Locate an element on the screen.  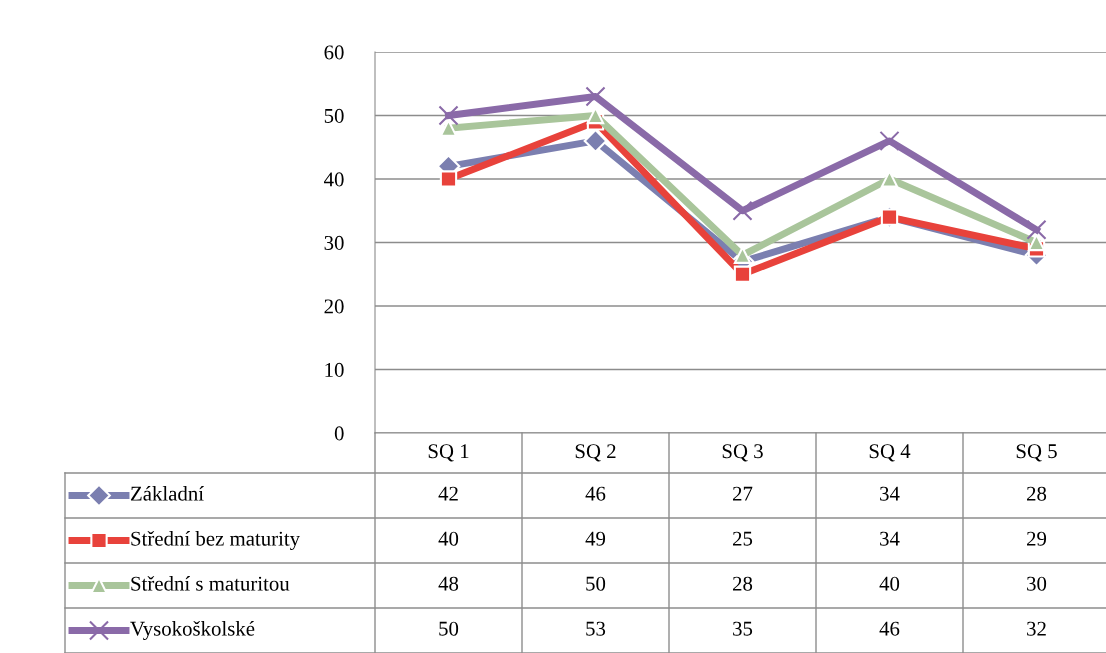
y-tick-label: 20 is located at coordinates (334, 306).